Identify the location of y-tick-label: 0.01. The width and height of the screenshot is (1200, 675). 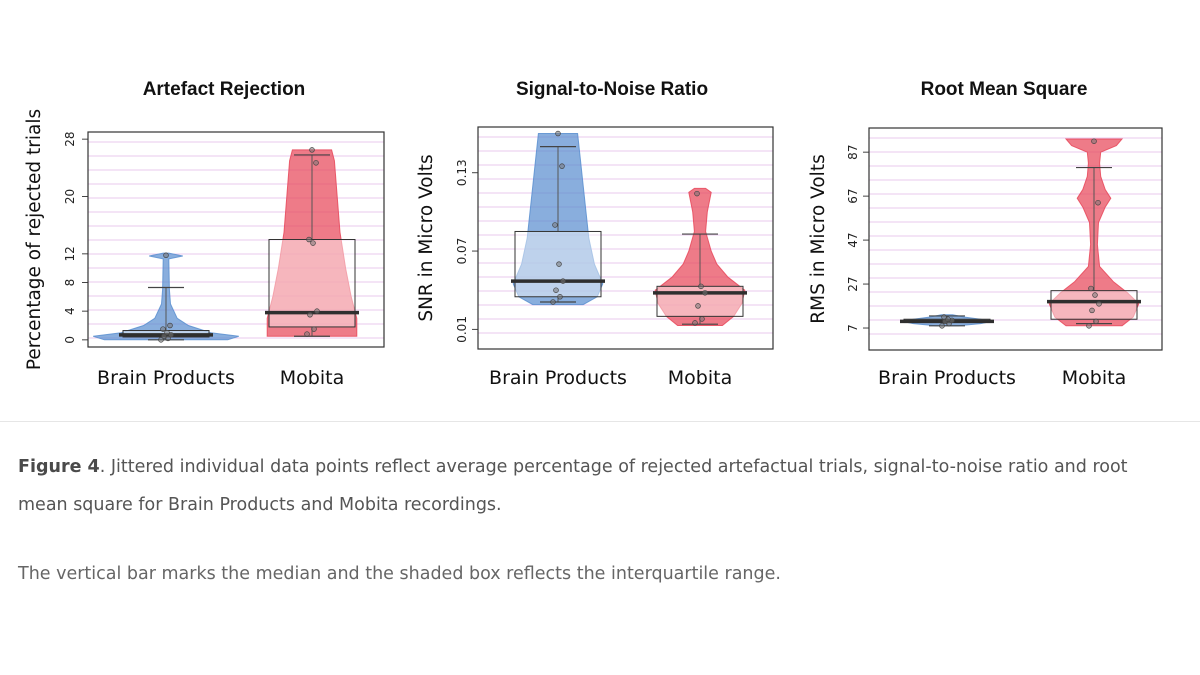
(462, 329).